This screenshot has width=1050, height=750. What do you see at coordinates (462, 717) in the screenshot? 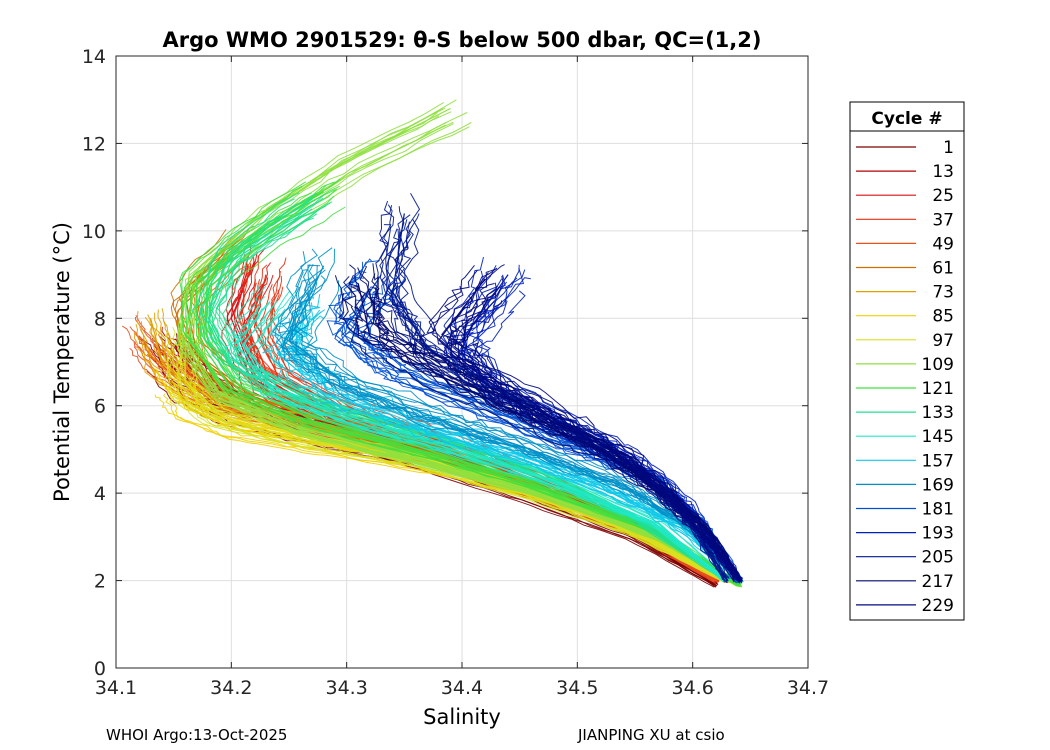
I see `x-axis-label: Salinity` at bounding box center [462, 717].